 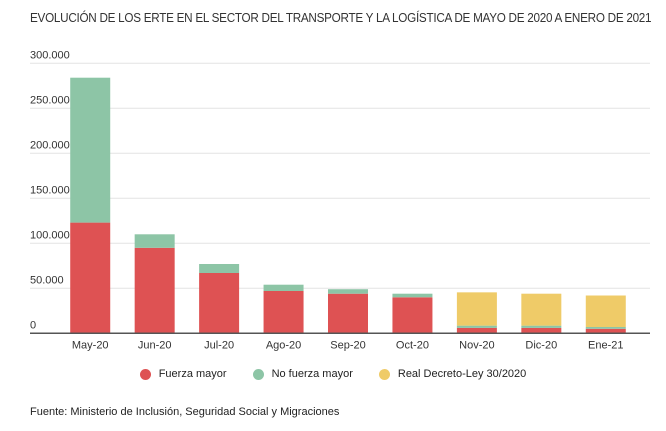 I want to click on y-tick-label: 250.000, so click(x=50, y=100).